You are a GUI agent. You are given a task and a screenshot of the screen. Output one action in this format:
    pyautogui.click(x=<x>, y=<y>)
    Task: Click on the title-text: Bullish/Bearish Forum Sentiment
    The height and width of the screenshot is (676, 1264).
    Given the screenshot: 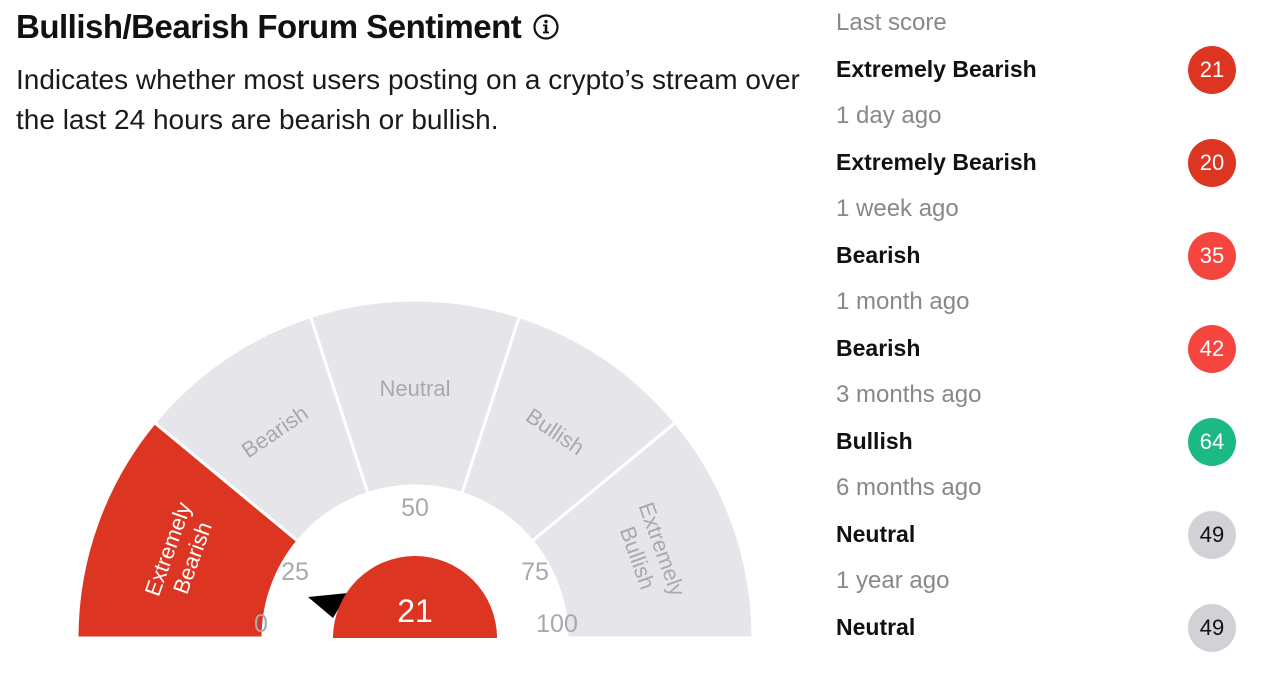 What is the action you would take?
    pyautogui.click(x=269, y=26)
    